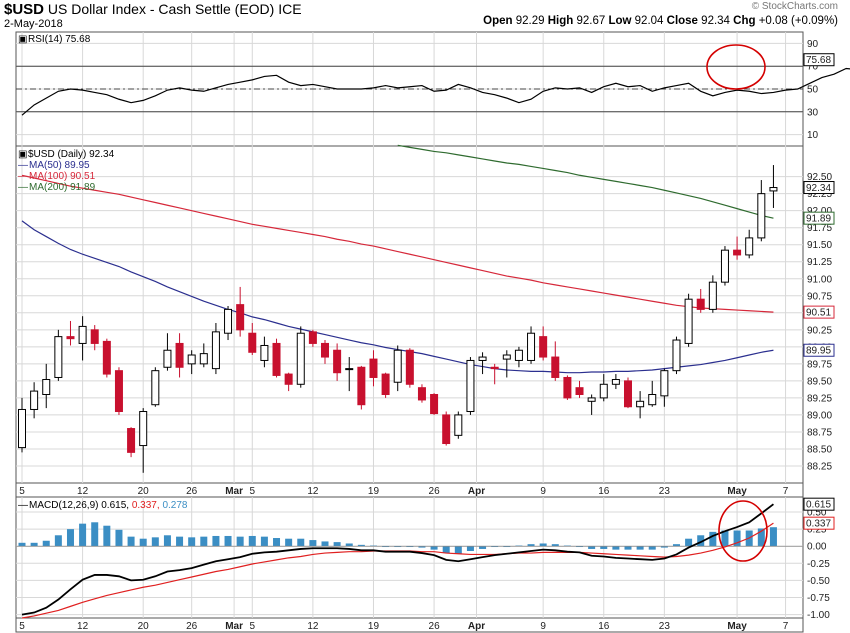 This screenshot has height=633, width=850. What do you see at coordinates (682, 21) in the screenshot?
I see `close-label: Close` at bounding box center [682, 21].